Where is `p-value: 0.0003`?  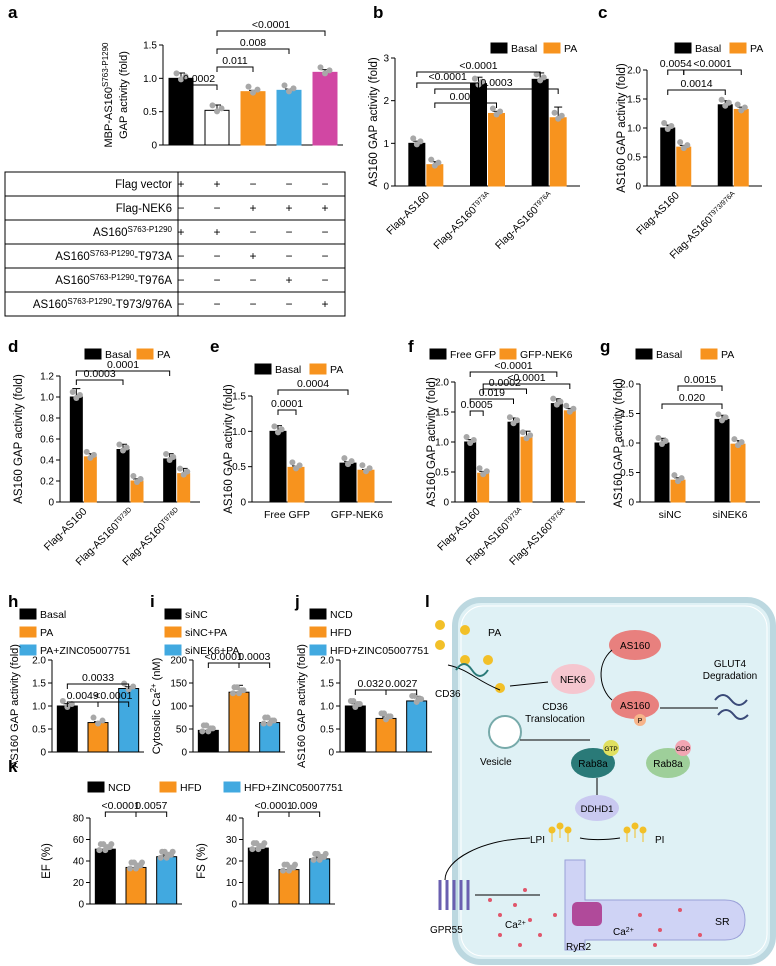
p-value: 0.0003 is located at coordinates (496, 83).